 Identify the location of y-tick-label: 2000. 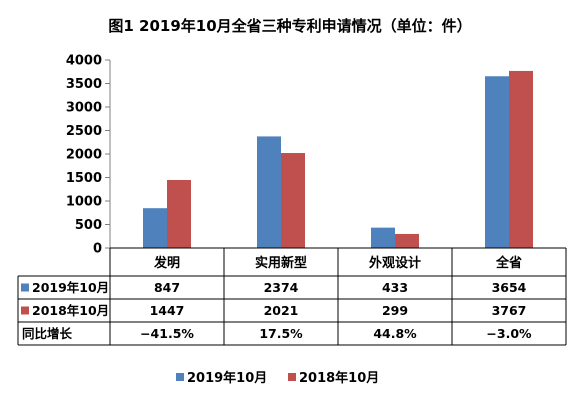
(84, 155).